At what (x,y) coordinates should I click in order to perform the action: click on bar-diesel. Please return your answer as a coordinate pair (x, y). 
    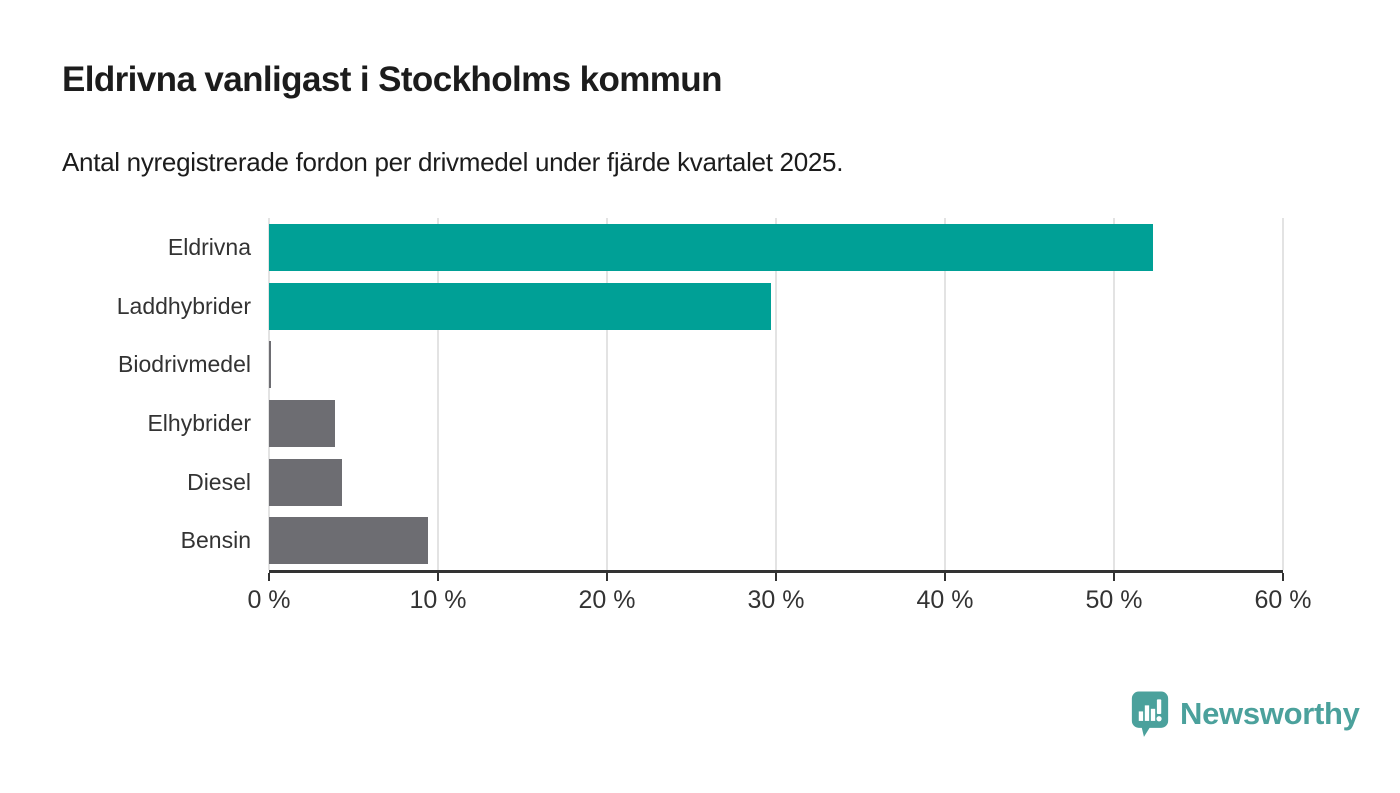
    Looking at the image, I should click on (305, 482).